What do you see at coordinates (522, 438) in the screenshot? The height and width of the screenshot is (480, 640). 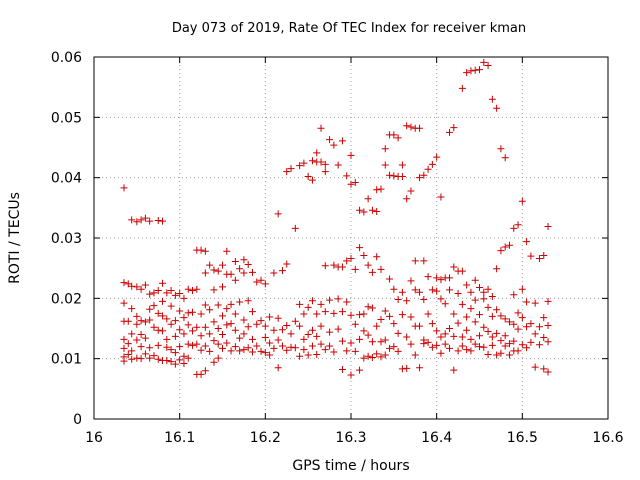 I see `x-tick-label: 16.5` at bounding box center [522, 438].